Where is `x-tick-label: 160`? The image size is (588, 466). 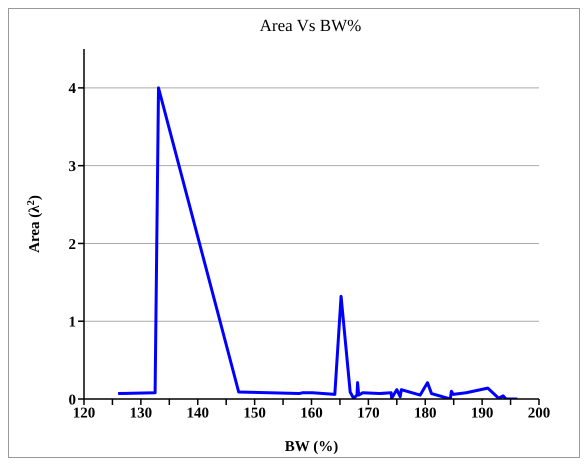
x-tick-label: 160 is located at coordinates (311, 414).